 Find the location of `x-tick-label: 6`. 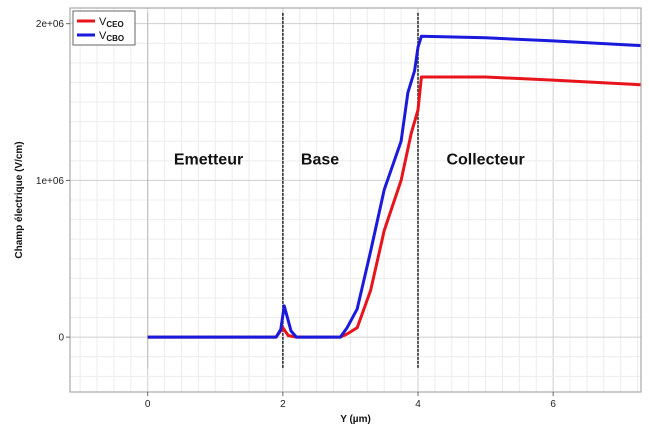

x-tick-label: 6 is located at coordinates (553, 404).